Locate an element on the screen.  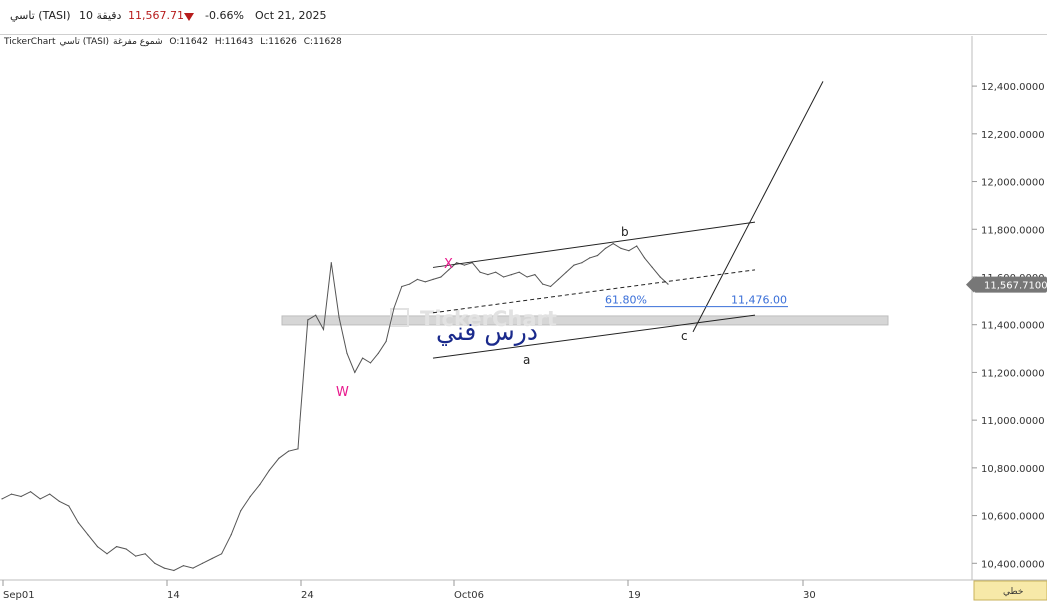
chart-type-button-label: خطي is located at coordinates (1013, 592).